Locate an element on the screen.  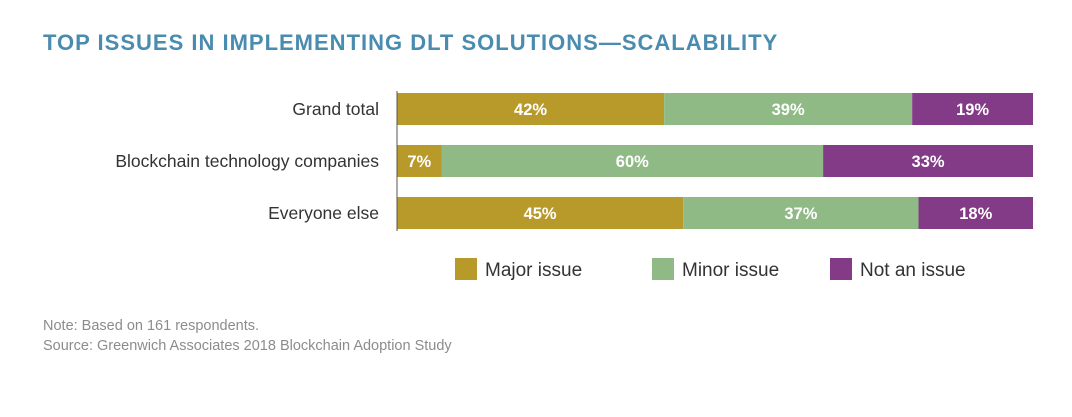
category-label: Blockchain technology companies is located at coordinates (247, 161).